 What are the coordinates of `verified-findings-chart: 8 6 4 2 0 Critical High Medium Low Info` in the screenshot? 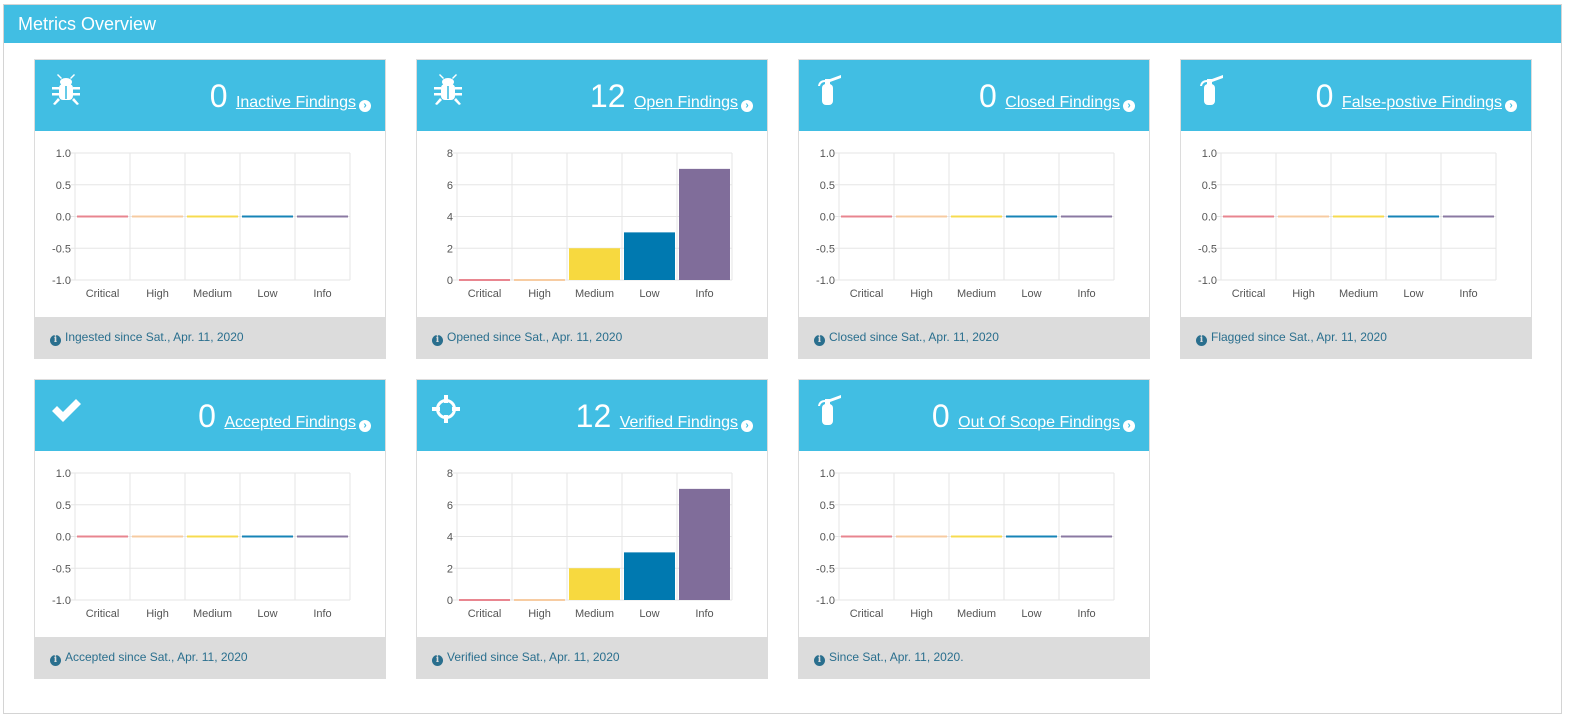 It's located at (592, 545).